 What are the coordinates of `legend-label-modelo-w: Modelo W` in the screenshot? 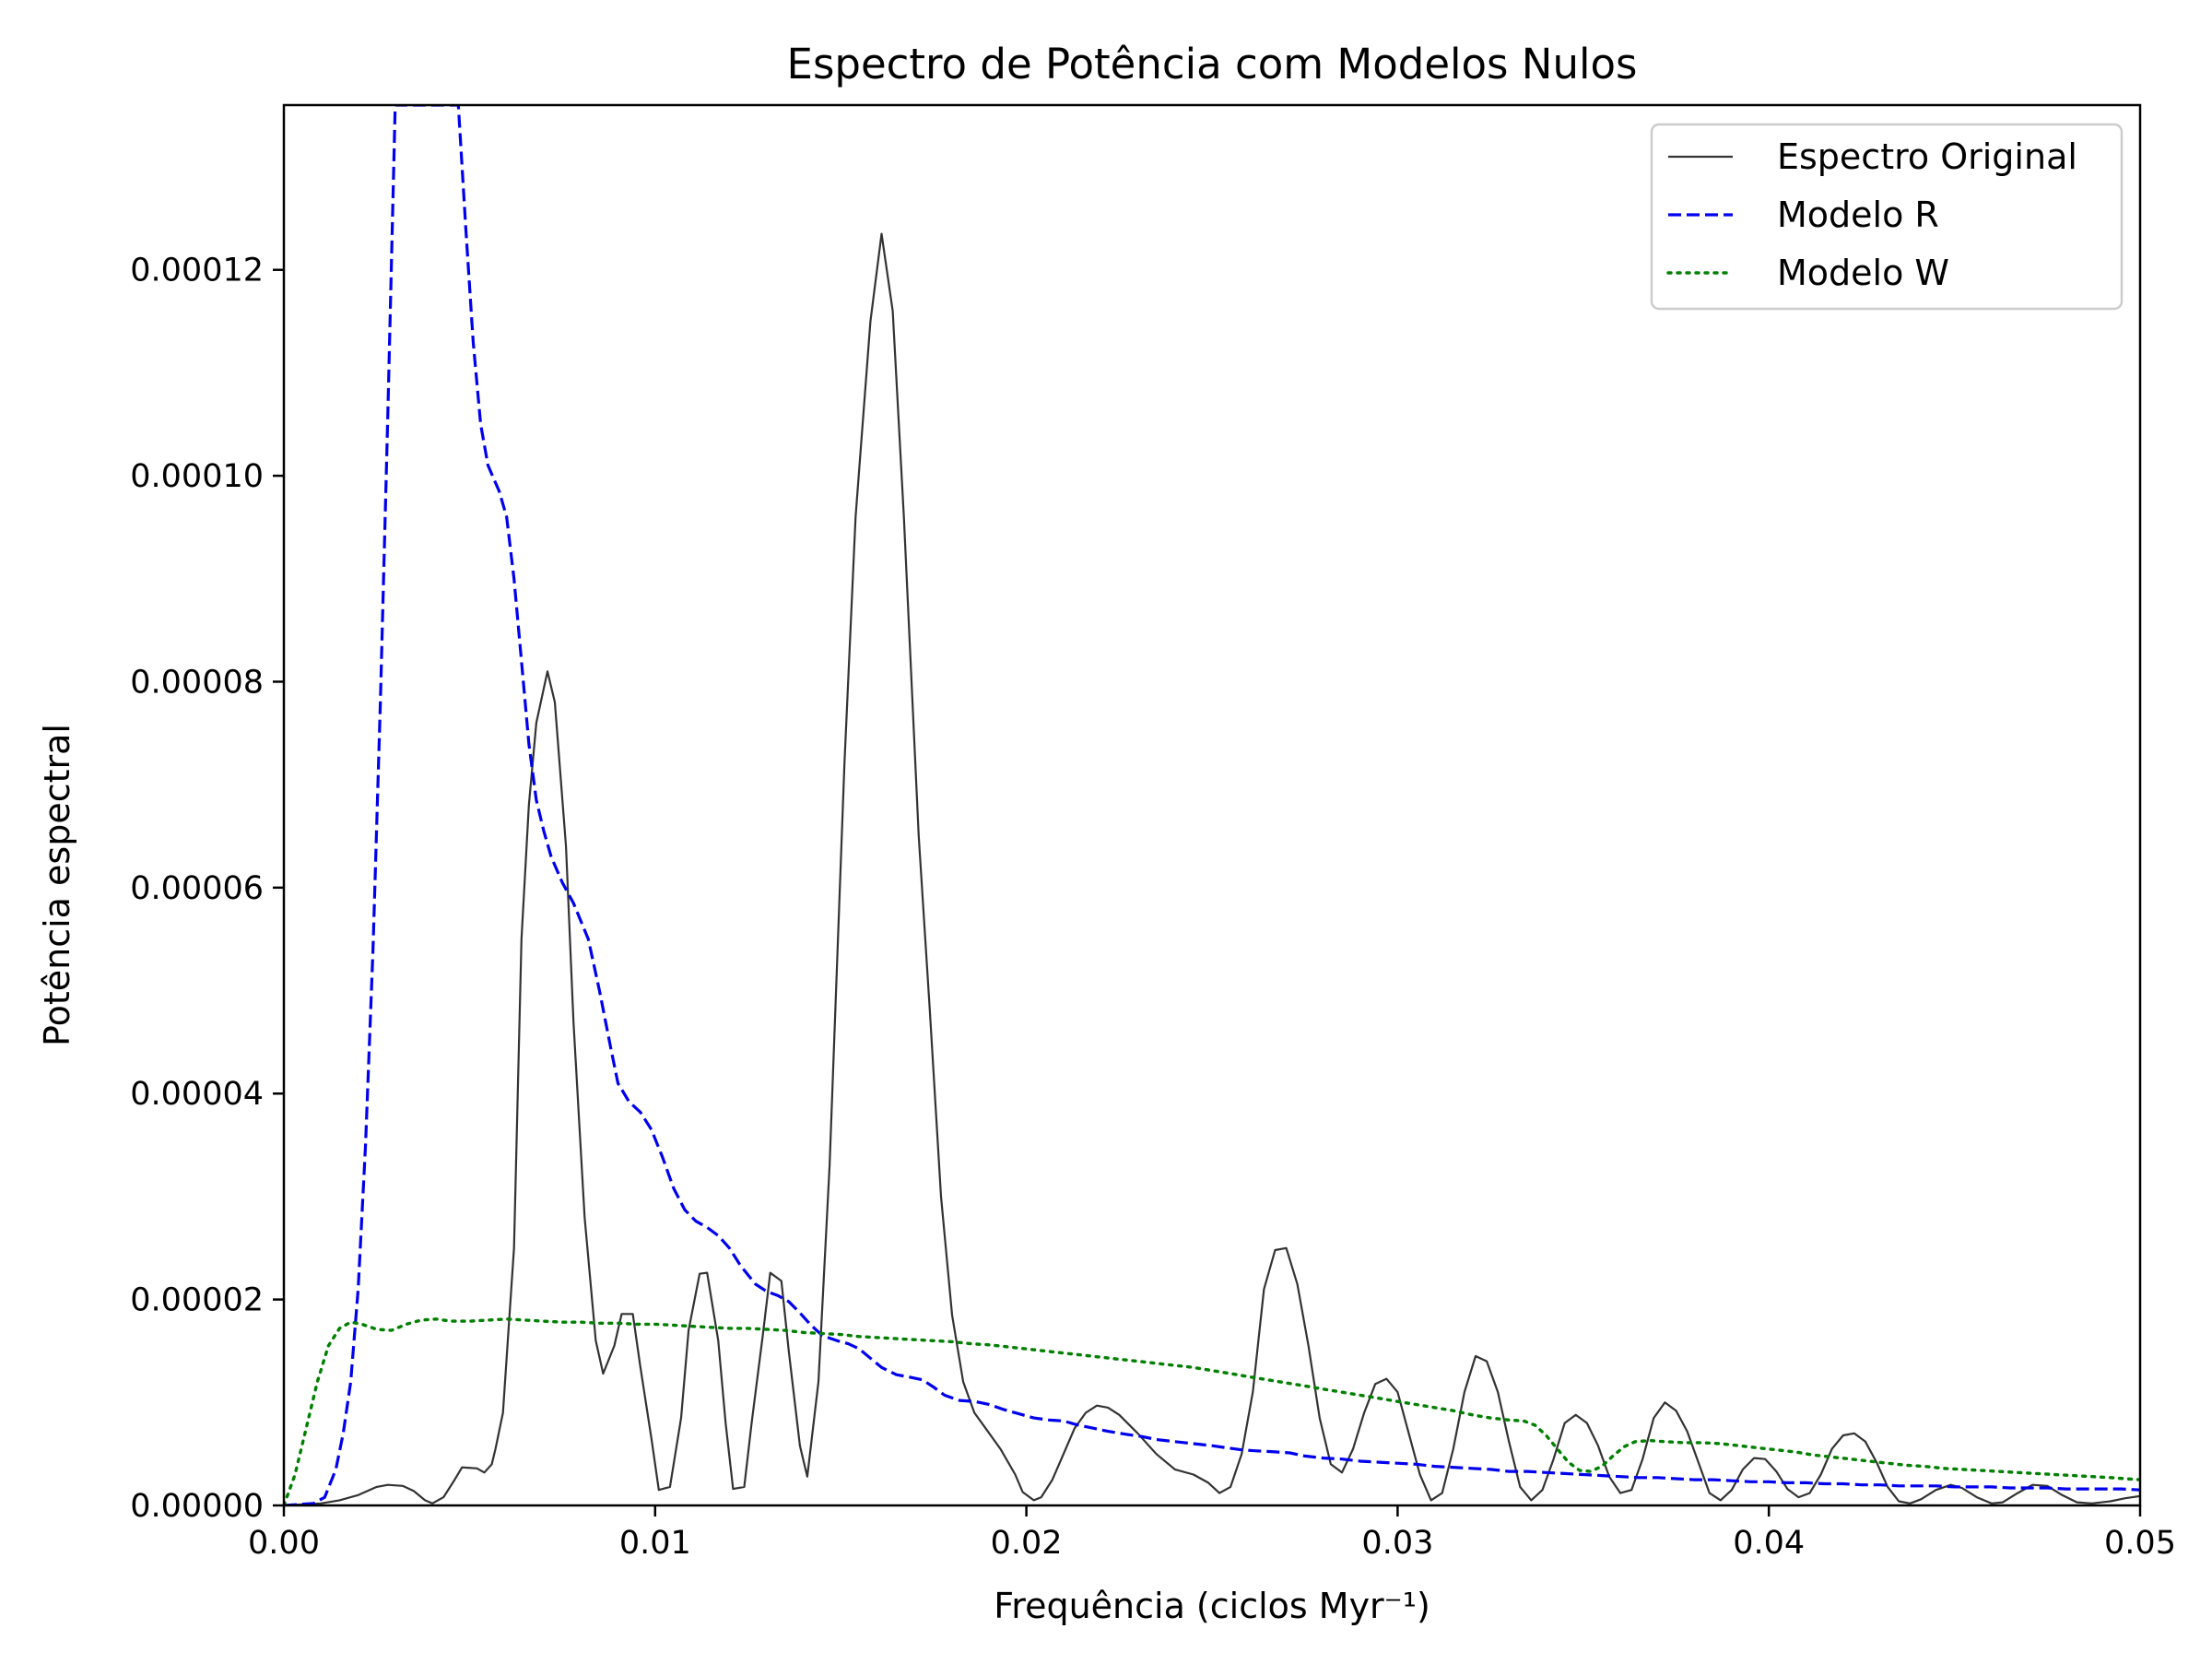 It's located at (1863, 273).